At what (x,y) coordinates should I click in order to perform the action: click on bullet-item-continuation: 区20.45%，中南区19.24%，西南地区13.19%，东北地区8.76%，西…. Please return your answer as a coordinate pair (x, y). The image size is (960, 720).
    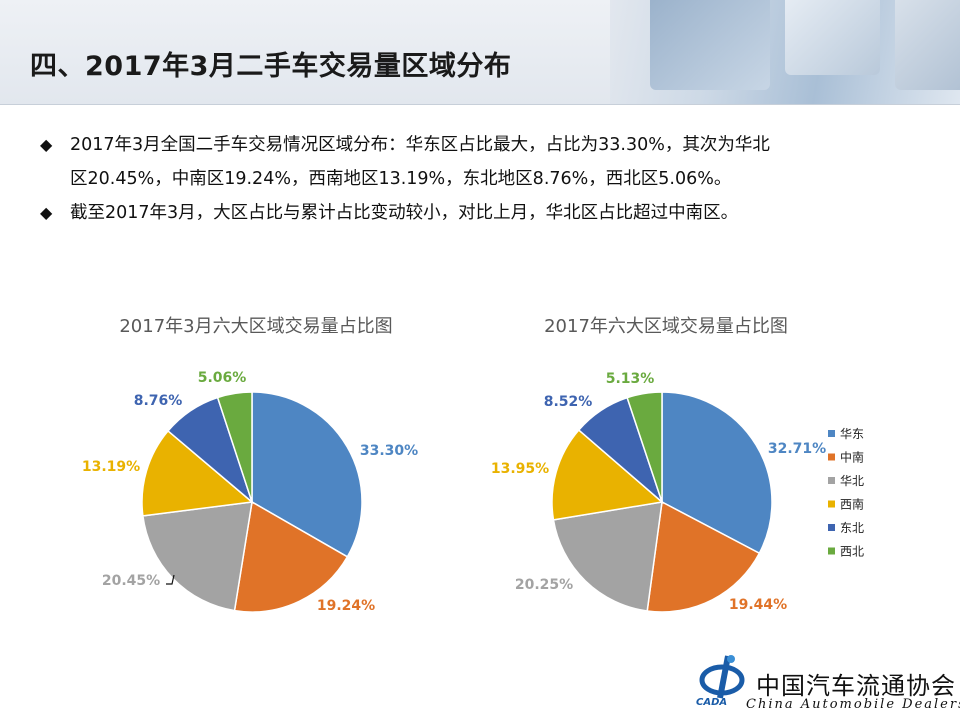
    Looking at the image, I should click on (480, 179).